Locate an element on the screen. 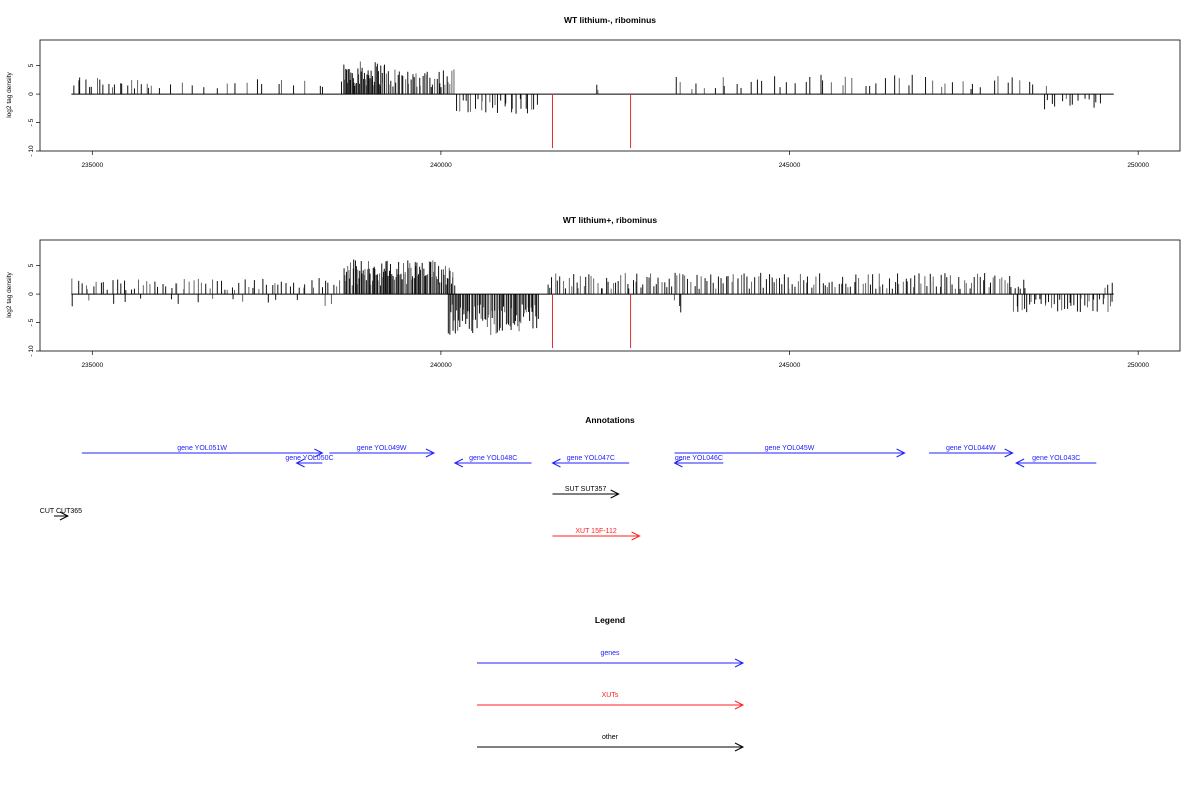 Image resolution: width=1200 pixels, height=805 pixels. panel-title: WT lithium+, ribominus is located at coordinates (610, 220).